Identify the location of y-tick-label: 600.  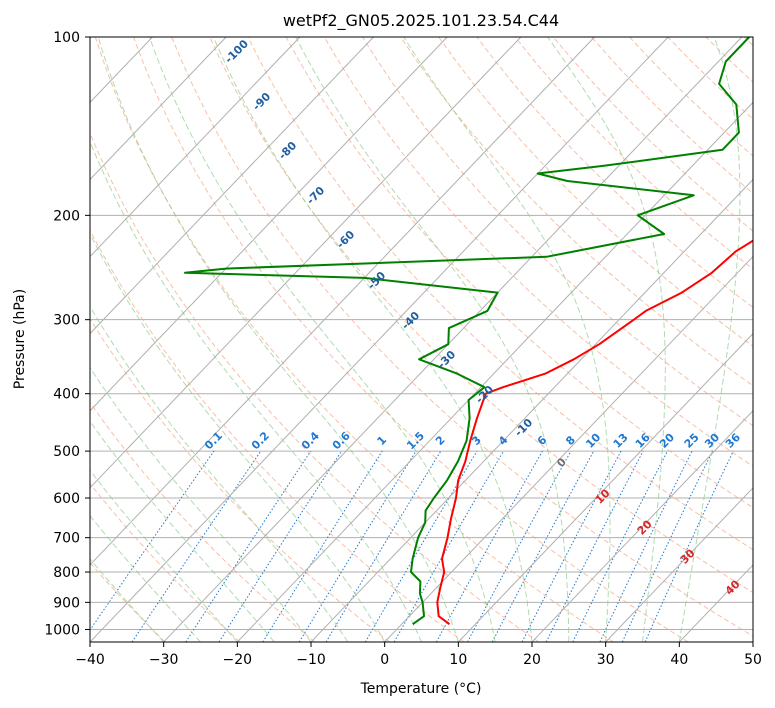
(66, 499).